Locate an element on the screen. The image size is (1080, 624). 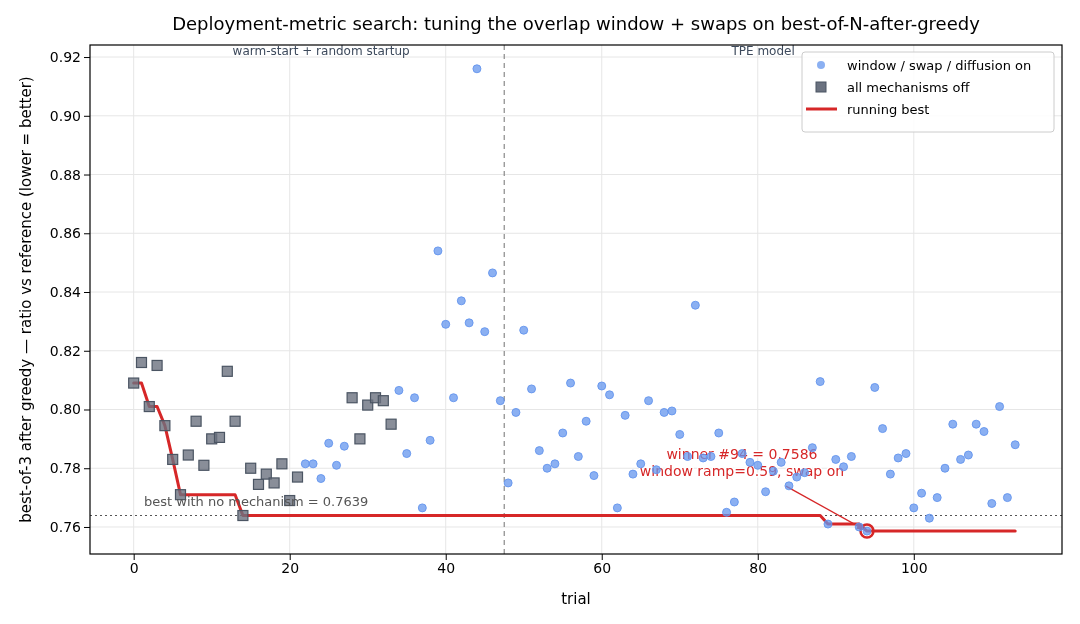
annotation: warm-start + random startup is located at coordinates (321, 51).